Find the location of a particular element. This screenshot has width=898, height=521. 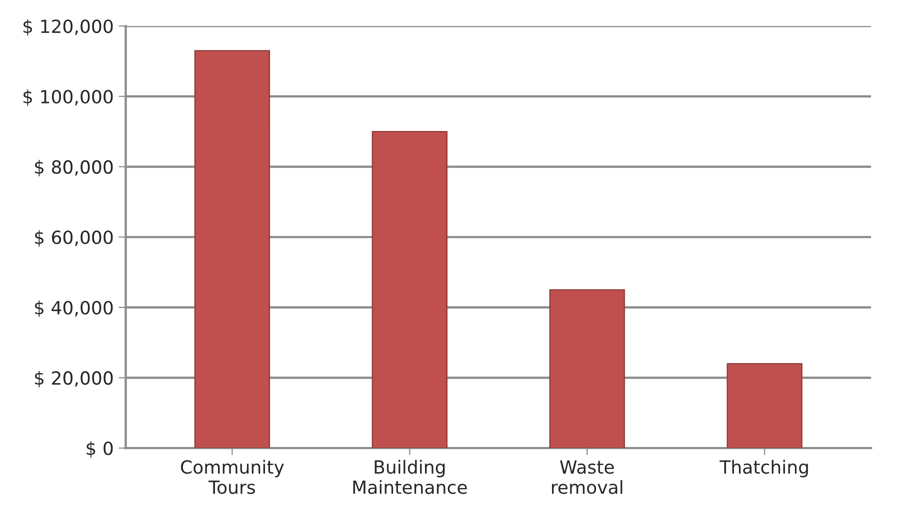

x-tick-label: Waste removal is located at coordinates (587, 477).